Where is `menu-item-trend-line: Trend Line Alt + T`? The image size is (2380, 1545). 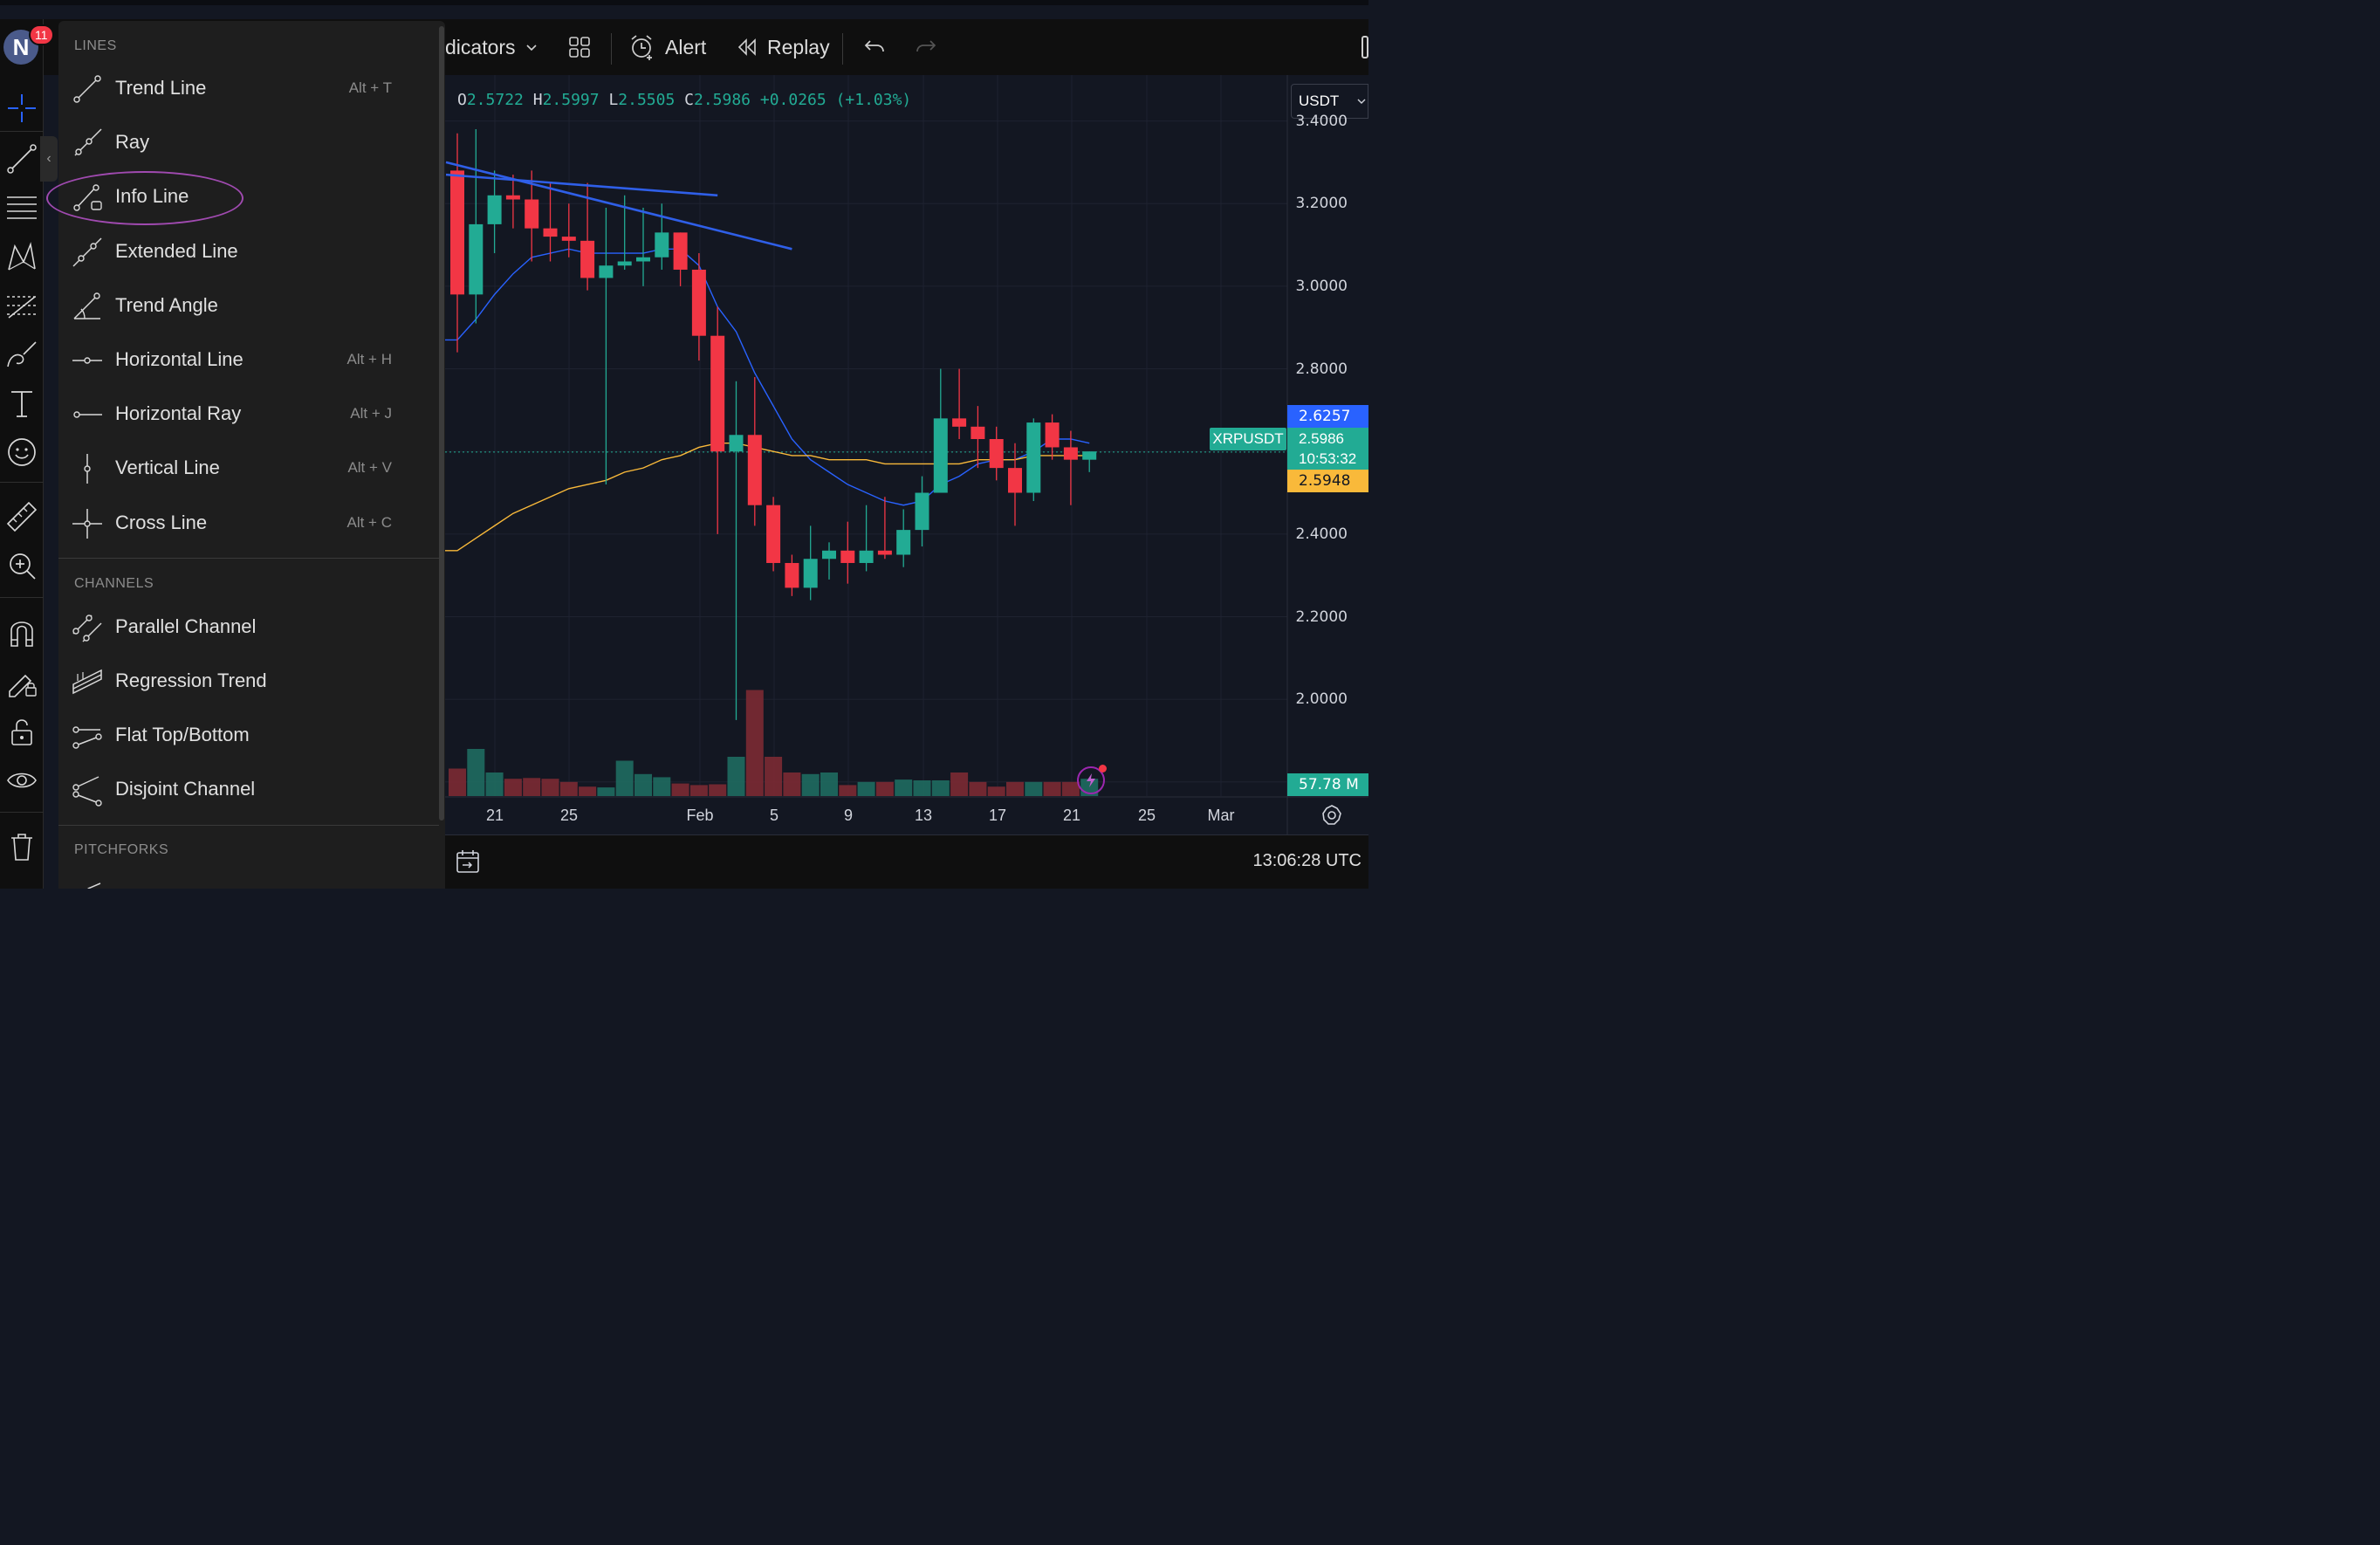 menu-item-trend-line: Trend Line Alt + T is located at coordinates (248, 88).